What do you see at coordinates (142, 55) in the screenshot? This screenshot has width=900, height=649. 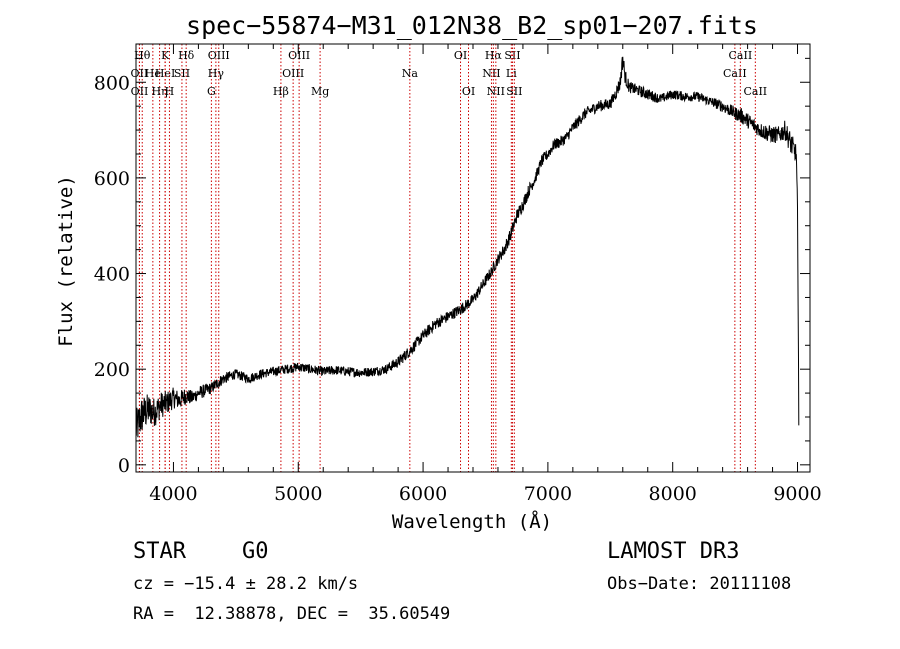 I see `line-marker-label-0: Hθ` at bounding box center [142, 55].